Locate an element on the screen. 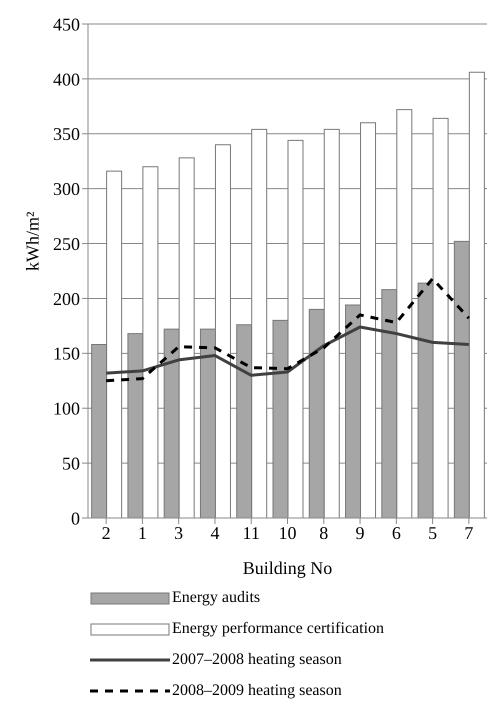 Image resolution: width=499 pixels, height=719 pixels. x-tick-label: 10 is located at coordinates (287, 532).